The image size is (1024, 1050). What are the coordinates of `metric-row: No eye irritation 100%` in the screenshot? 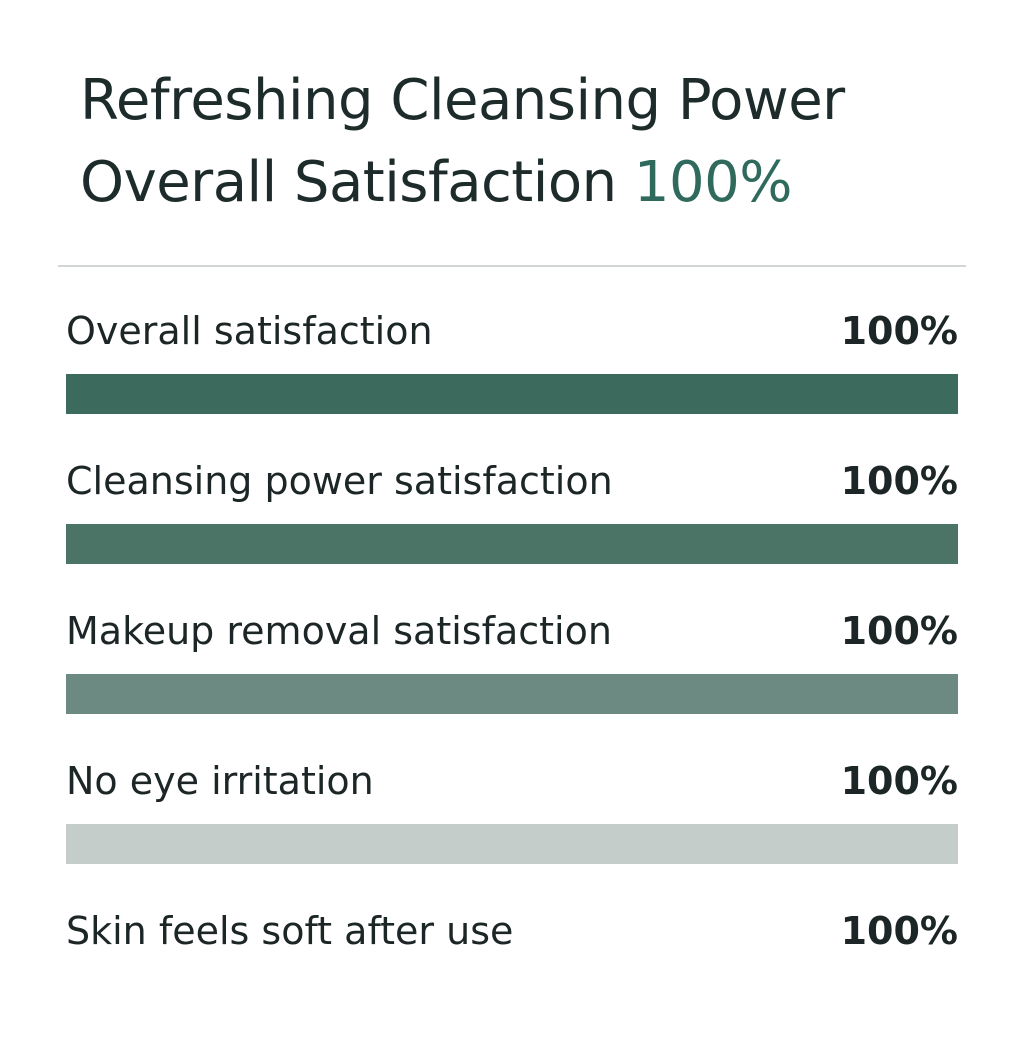 It's located at (512, 825).